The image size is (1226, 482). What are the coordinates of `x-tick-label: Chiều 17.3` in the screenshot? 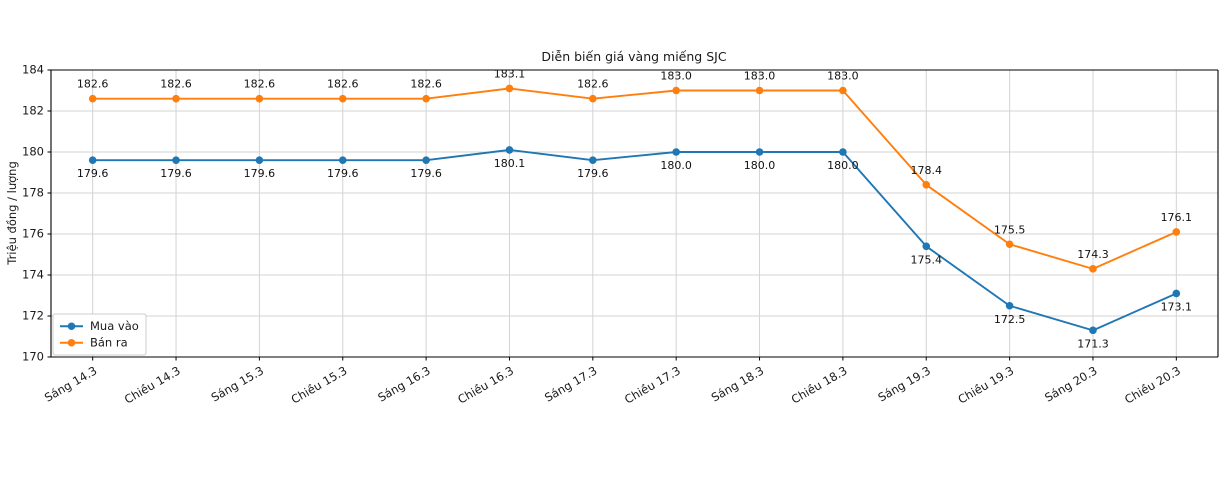 It's located at (652, 384).